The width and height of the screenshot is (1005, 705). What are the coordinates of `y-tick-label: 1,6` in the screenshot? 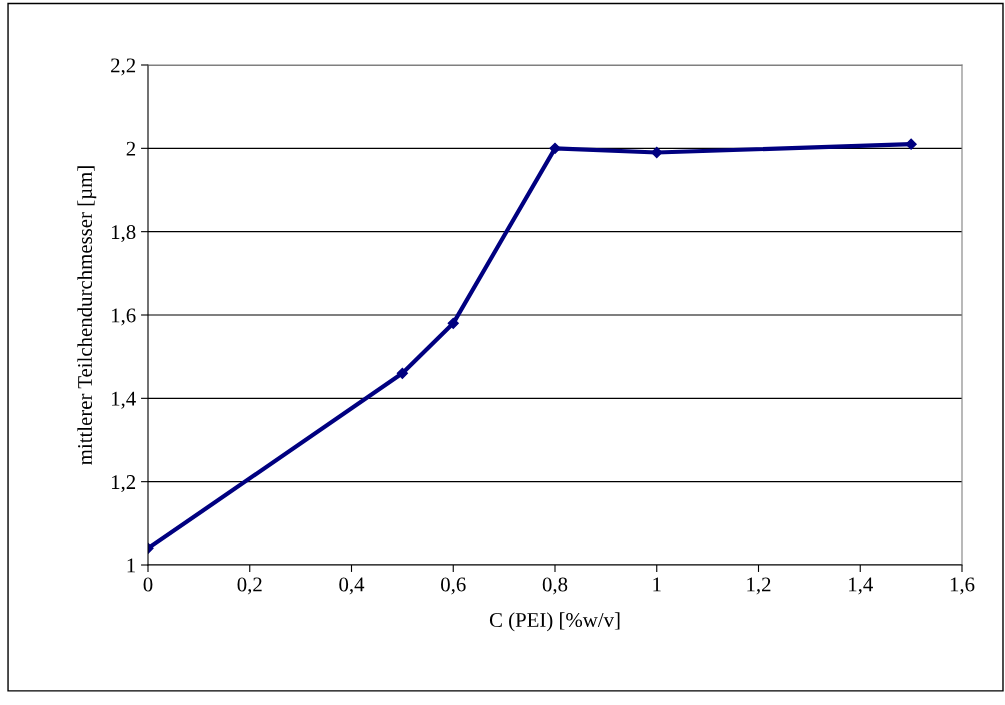 It's located at (123, 317).